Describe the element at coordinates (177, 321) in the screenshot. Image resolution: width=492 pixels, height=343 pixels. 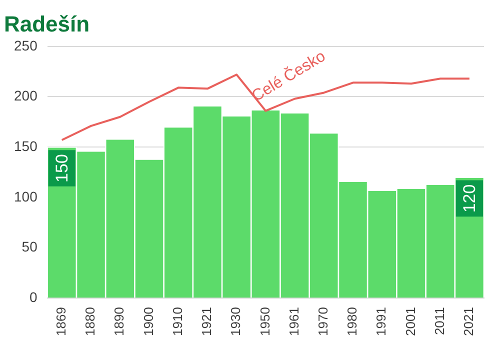
I see `x-tick-label: 1910` at that location.